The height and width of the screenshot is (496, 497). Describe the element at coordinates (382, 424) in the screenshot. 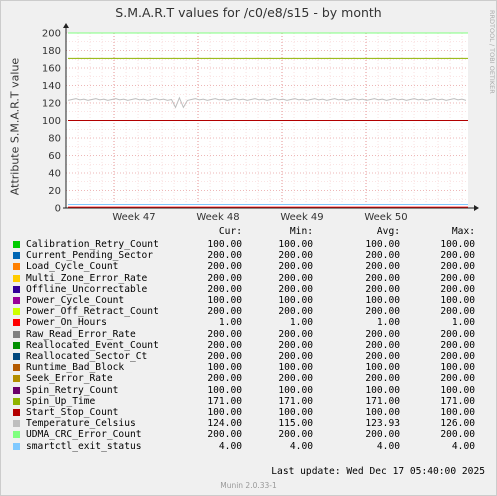

I see `legend-value-avg: 123.93` at that location.